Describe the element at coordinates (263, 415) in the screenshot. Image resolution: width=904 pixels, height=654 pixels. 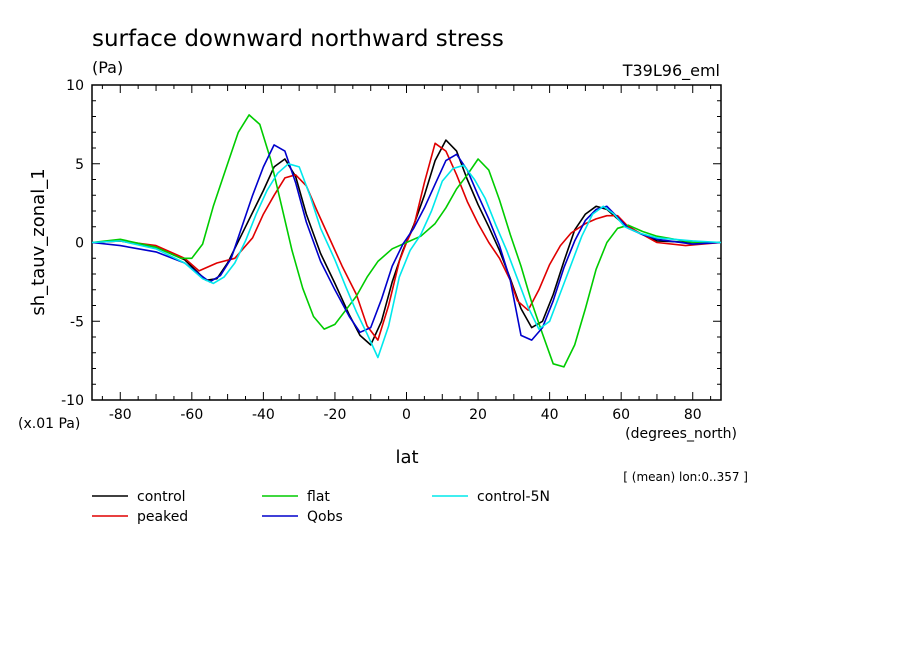
I see `x-tick-label: -40` at that location.